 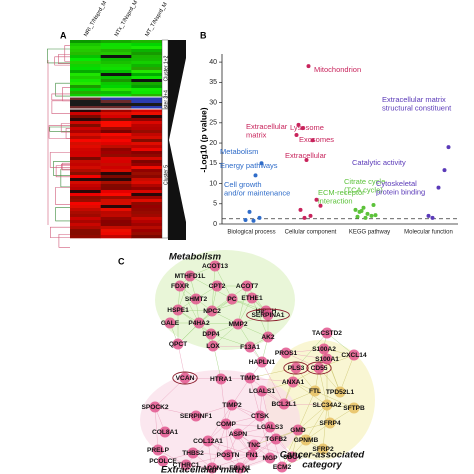 I want to click on panel-label: A, so click(x=63, y=35).